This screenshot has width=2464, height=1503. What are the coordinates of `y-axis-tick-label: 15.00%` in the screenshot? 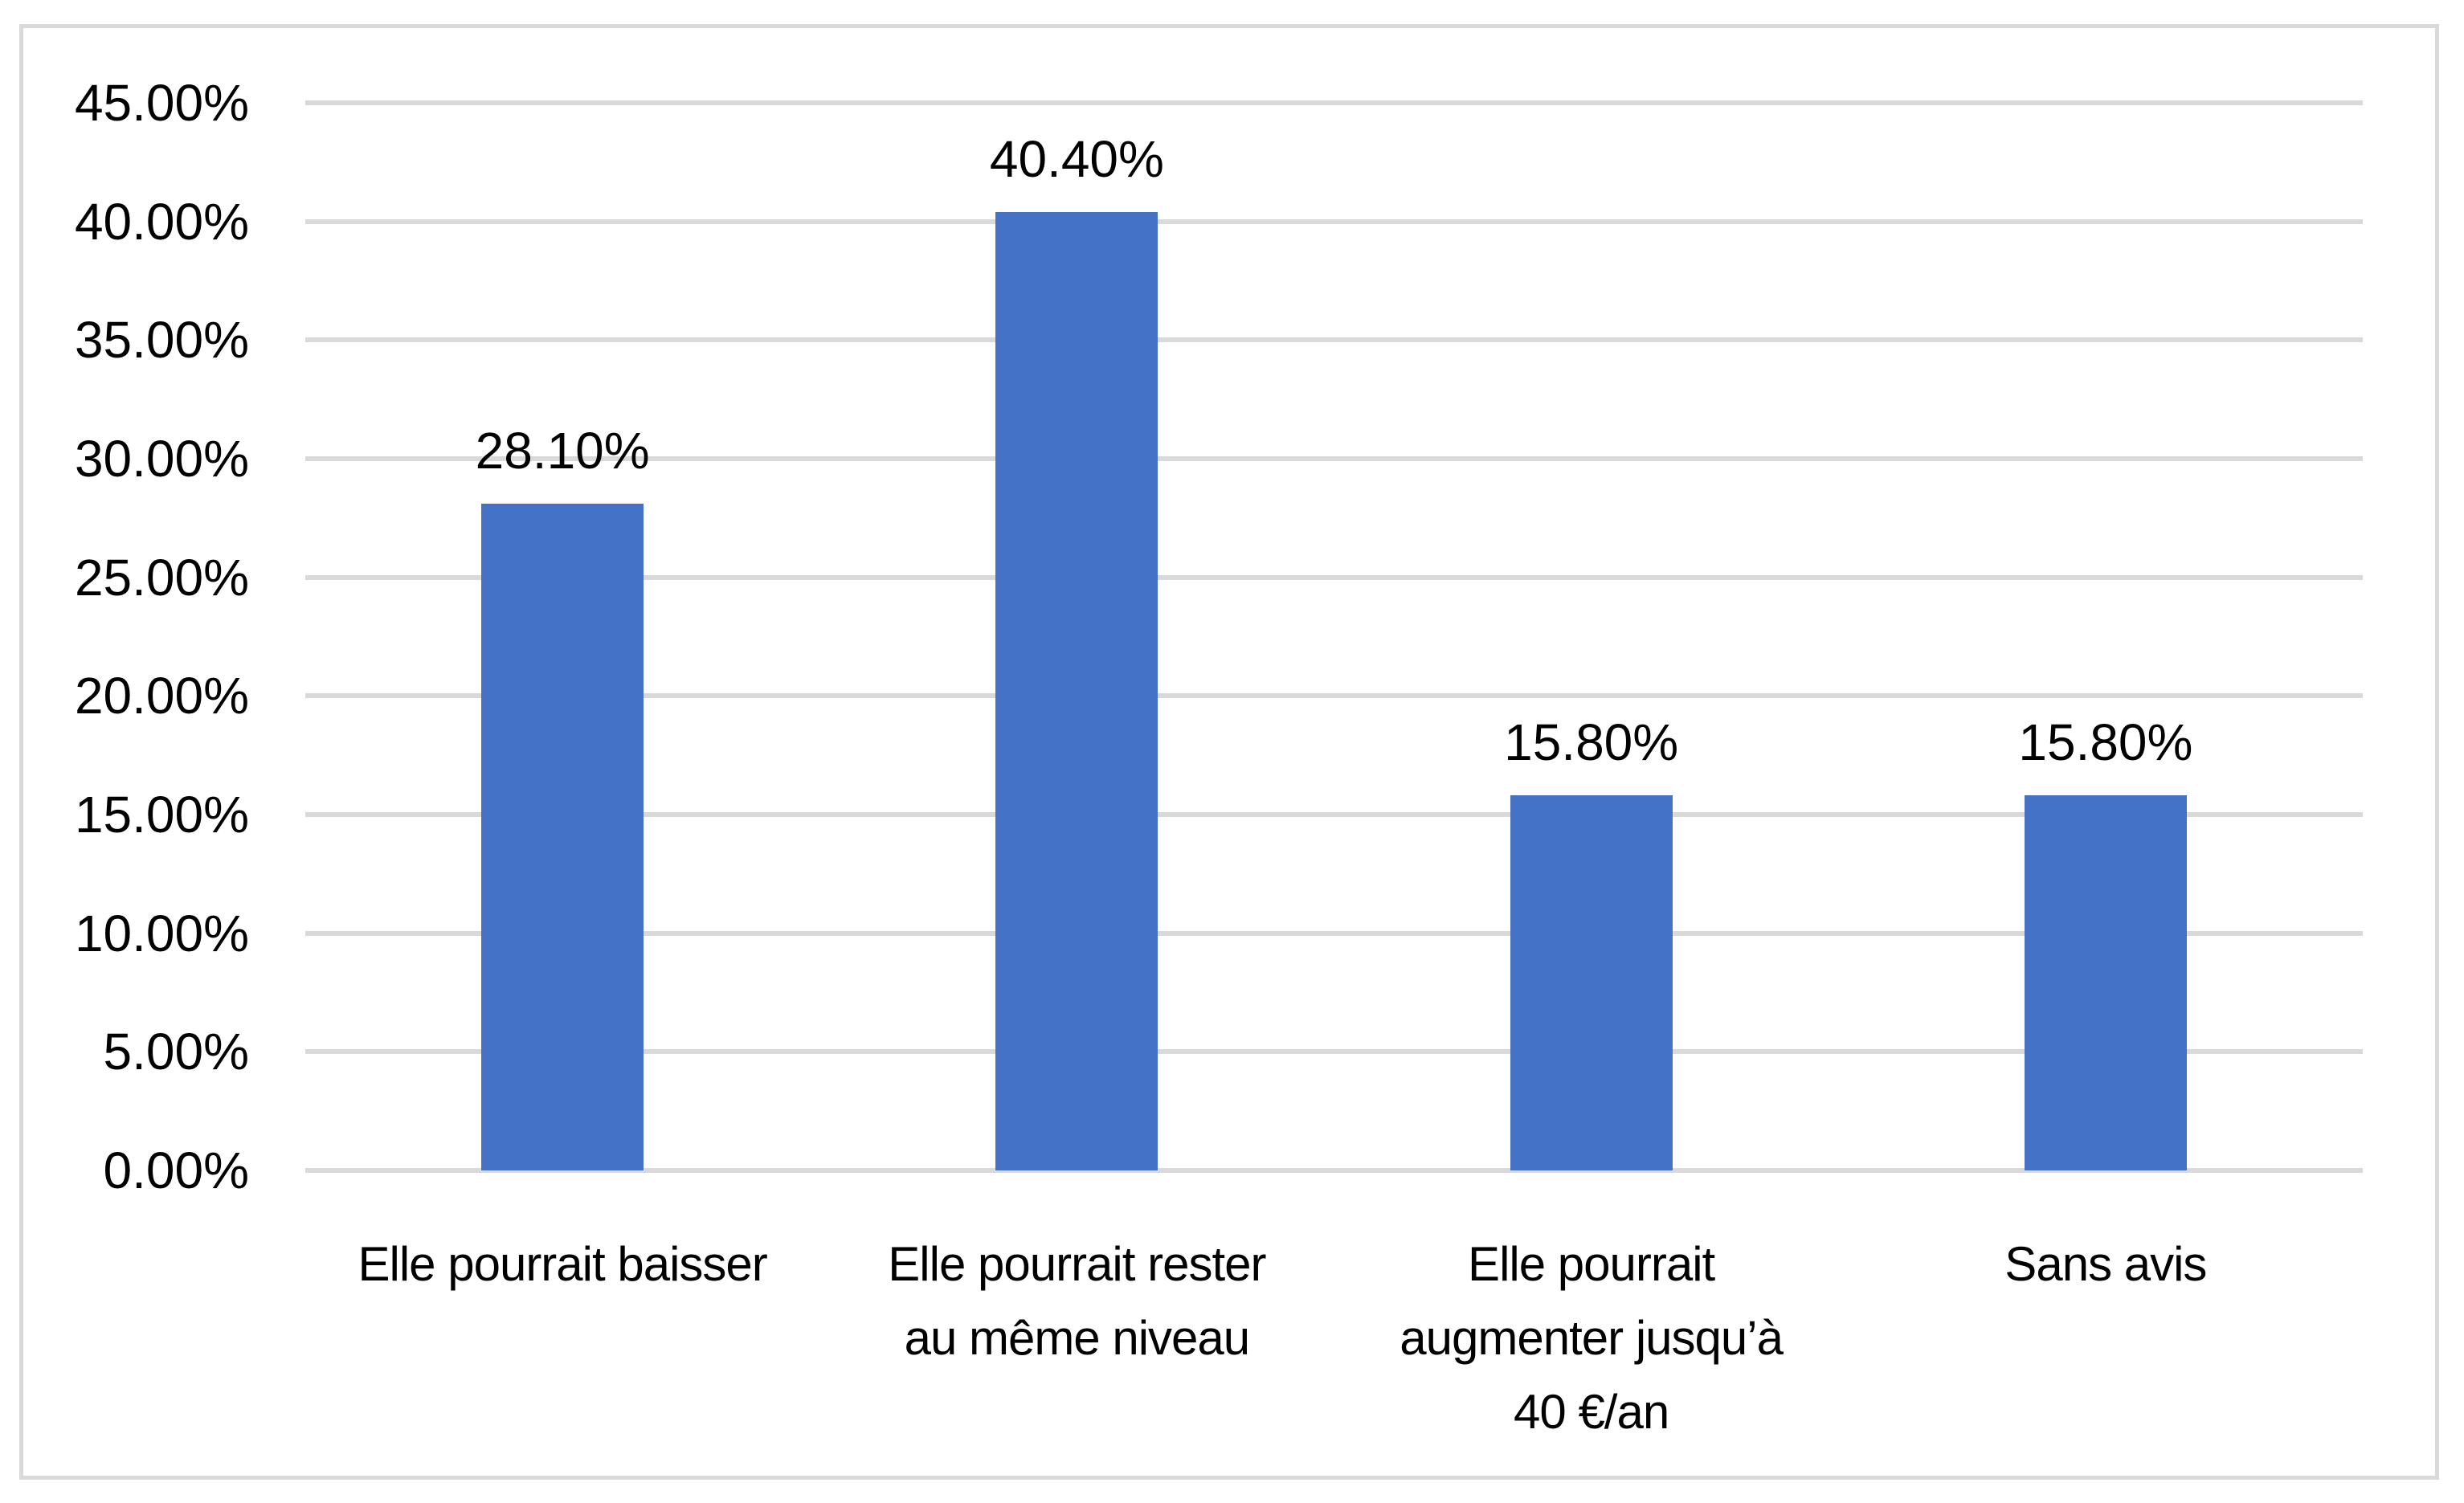 It's located at (161, 814).